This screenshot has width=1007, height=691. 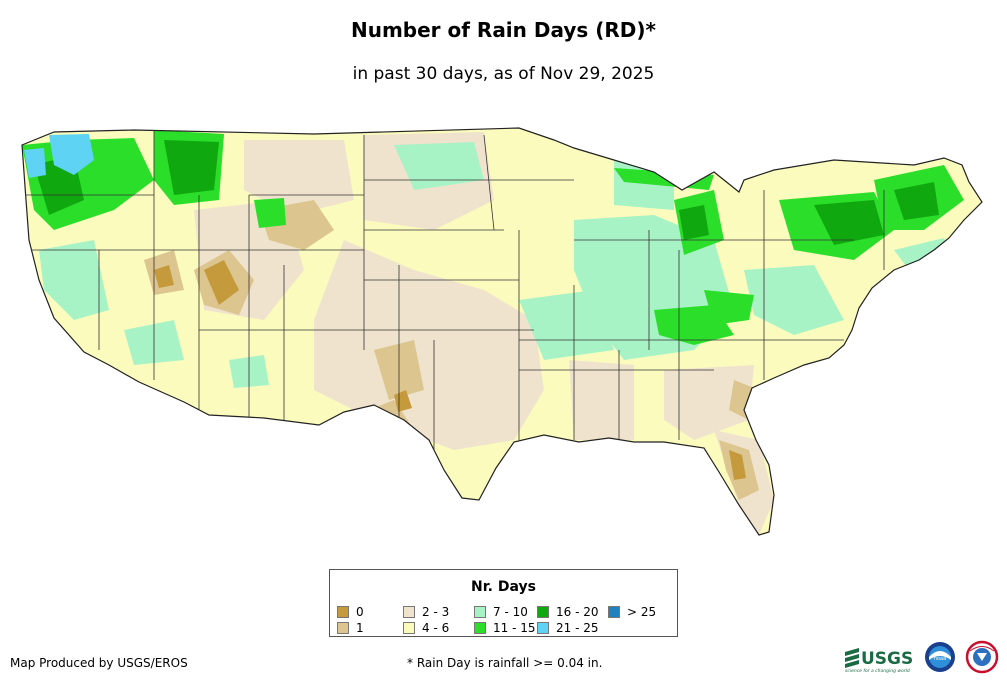 What do you see at coordinates (510, 612) in the screenshot?
I see `legend-label: 7 - 10` at bounding box center [510, 612].